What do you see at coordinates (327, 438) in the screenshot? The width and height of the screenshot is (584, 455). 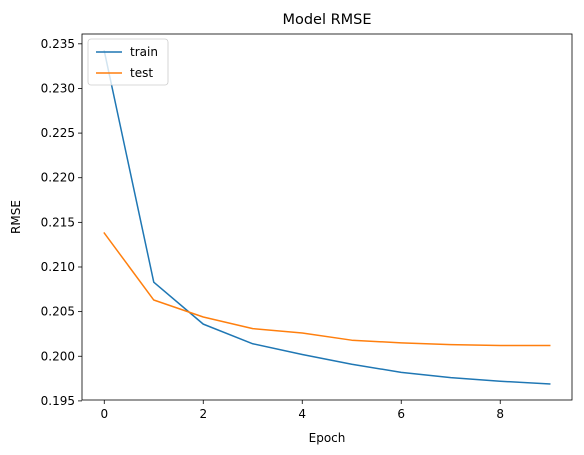 I see `x-axis-label: Epoch` at bounding box center [327, 438].